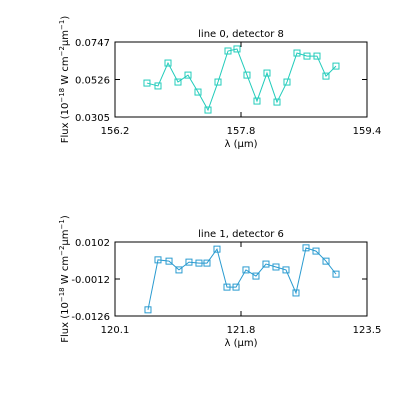  What do you see at coordinates (92, 81) in the screenshot?
I see `y-tick-label: 0.0526` at bounding box center [92, 81].